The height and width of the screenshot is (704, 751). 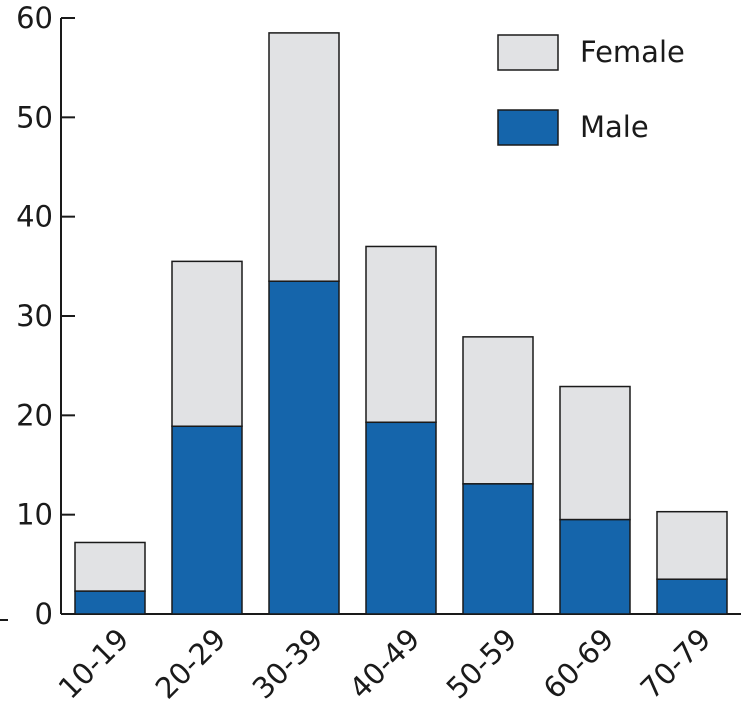 I want to click on legend-swatch-female, so click(x=528, y=52).